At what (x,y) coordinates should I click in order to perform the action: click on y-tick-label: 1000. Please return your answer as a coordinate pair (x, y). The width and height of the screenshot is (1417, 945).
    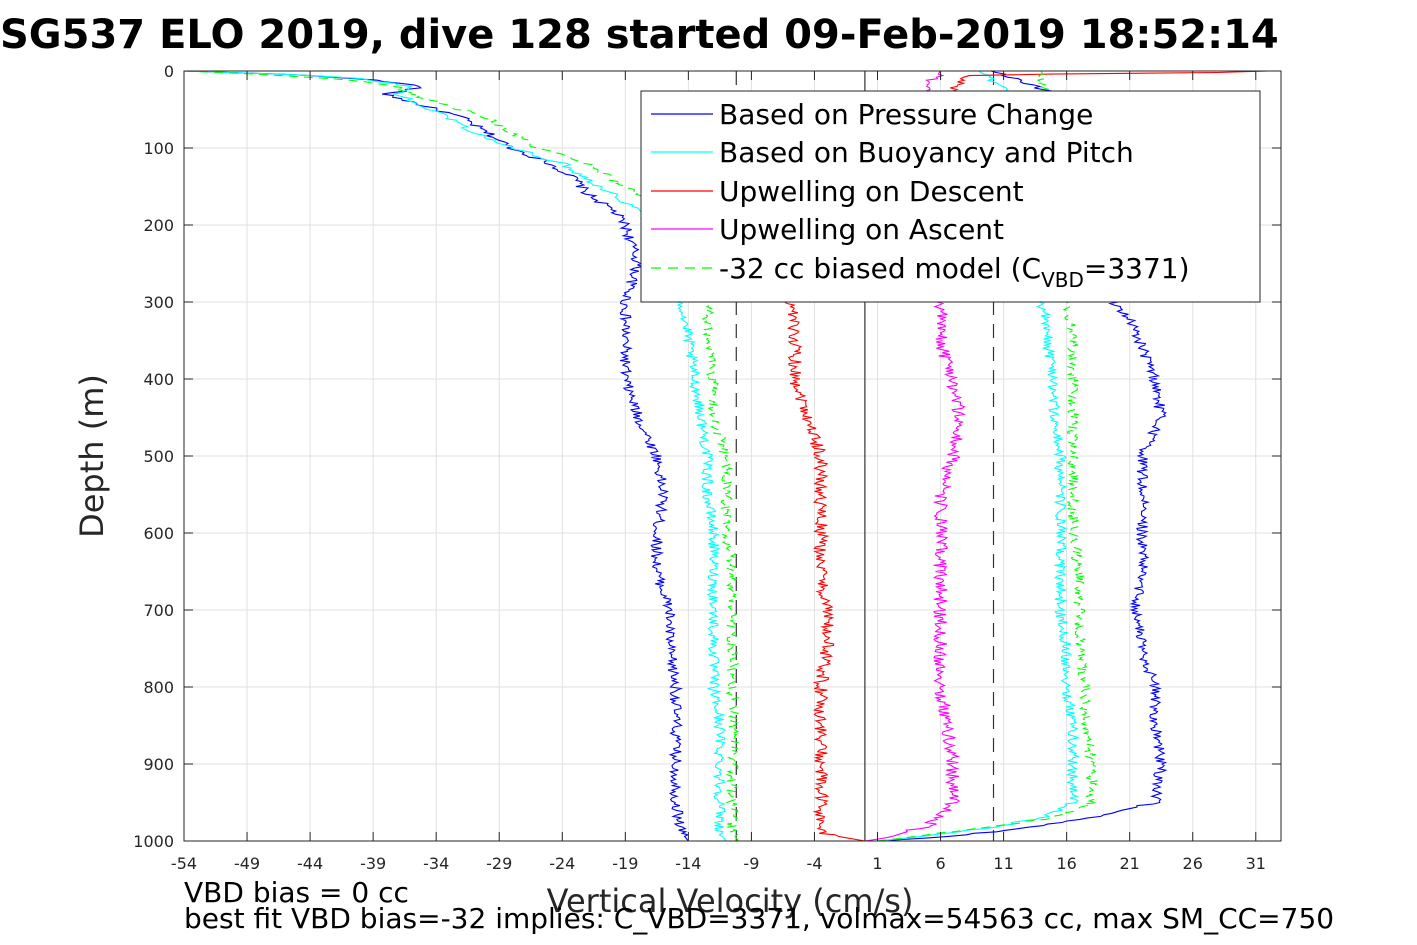
    Looking at the image, I should click on (153, 841).